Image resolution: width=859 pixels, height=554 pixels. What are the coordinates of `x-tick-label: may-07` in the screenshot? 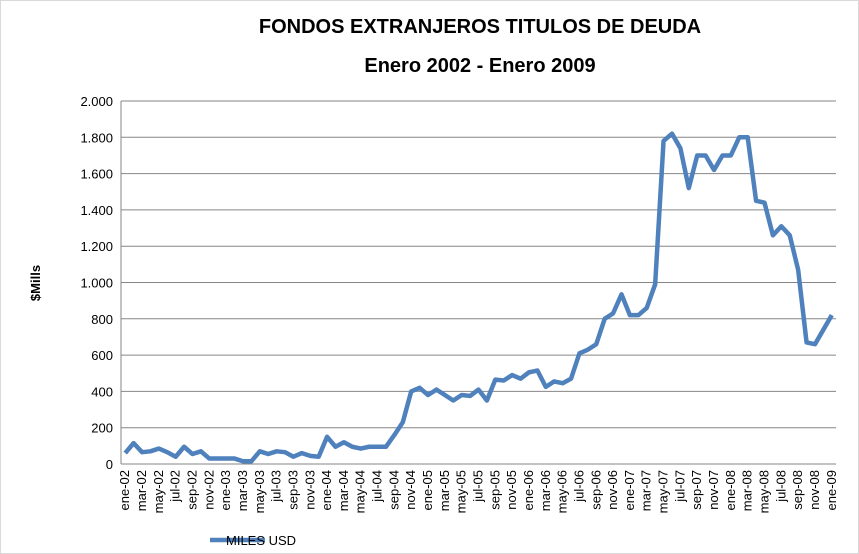 It's located at (663, 491).